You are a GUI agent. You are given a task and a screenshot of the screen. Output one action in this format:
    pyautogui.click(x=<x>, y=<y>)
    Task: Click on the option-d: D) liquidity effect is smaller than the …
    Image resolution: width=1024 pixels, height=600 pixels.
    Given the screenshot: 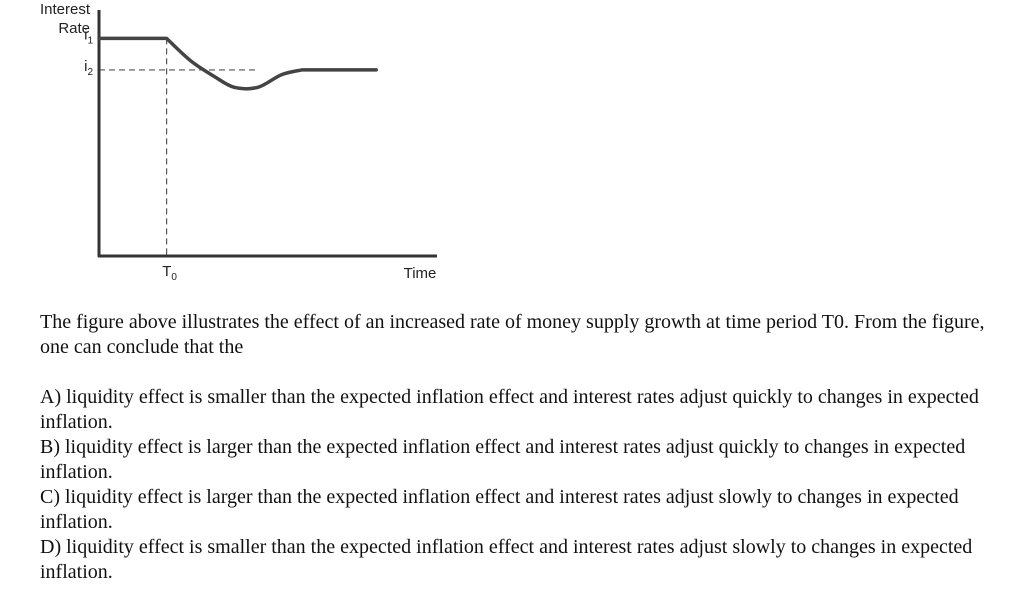 What is the action you would take?
    pyautogui.click(x=506, y=559)
    